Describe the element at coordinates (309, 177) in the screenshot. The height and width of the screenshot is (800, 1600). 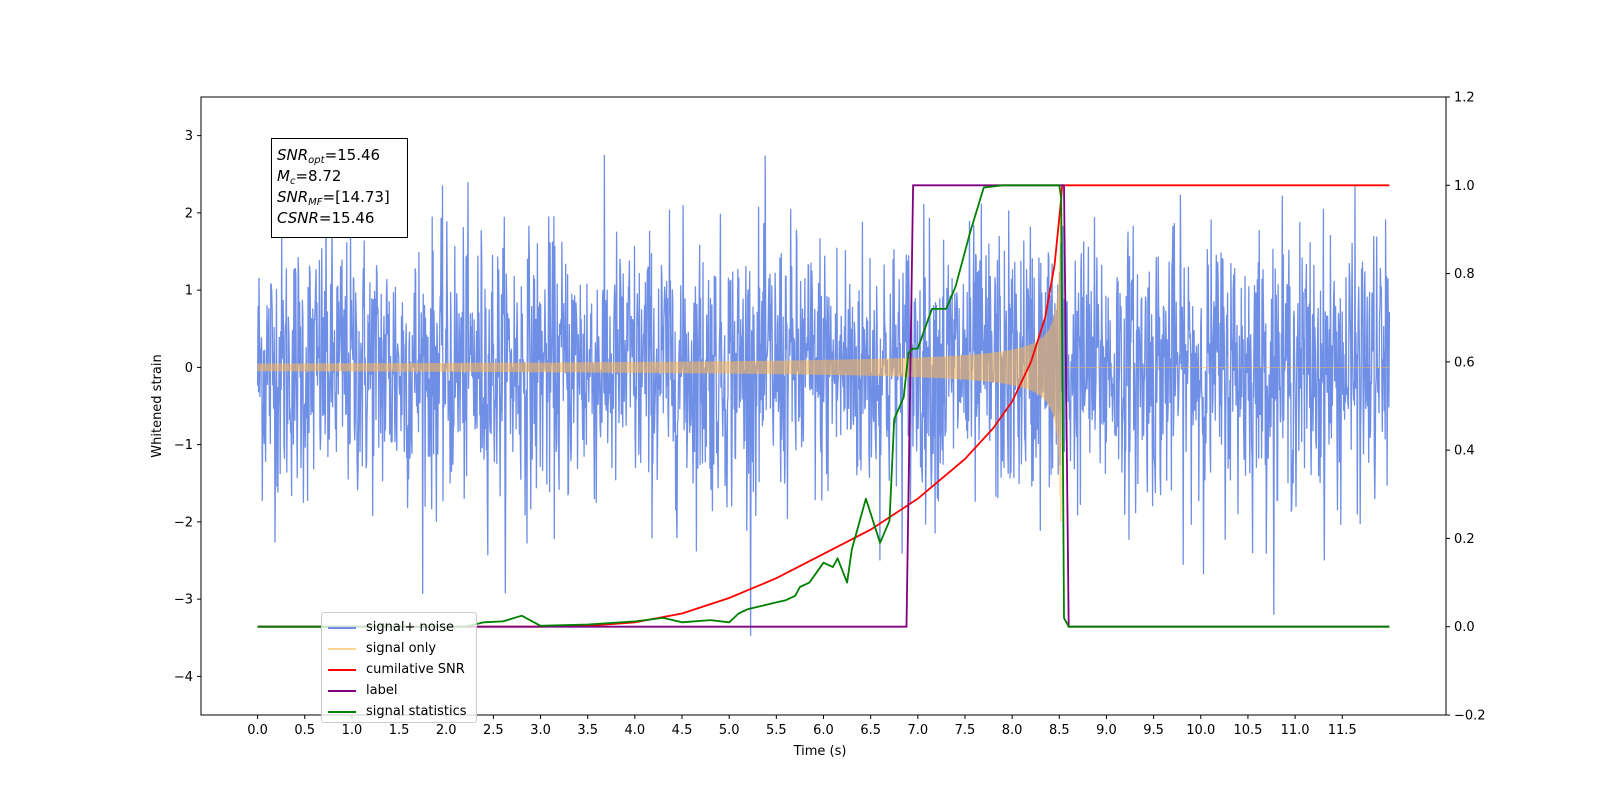
I see `mc-stat: Mc=8.72` at that location.